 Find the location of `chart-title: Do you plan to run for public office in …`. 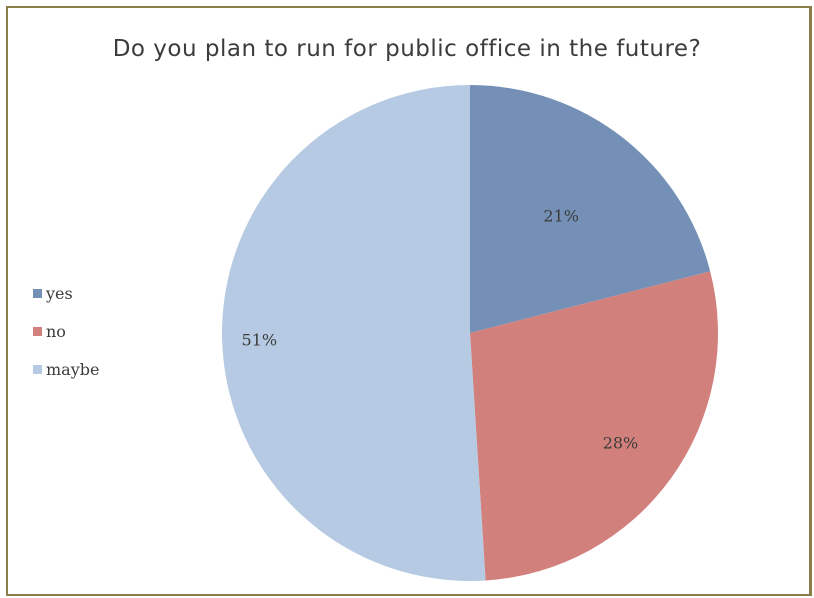

chart-title: Do you plan to run for public office in … is located at coordinates (407, 49).